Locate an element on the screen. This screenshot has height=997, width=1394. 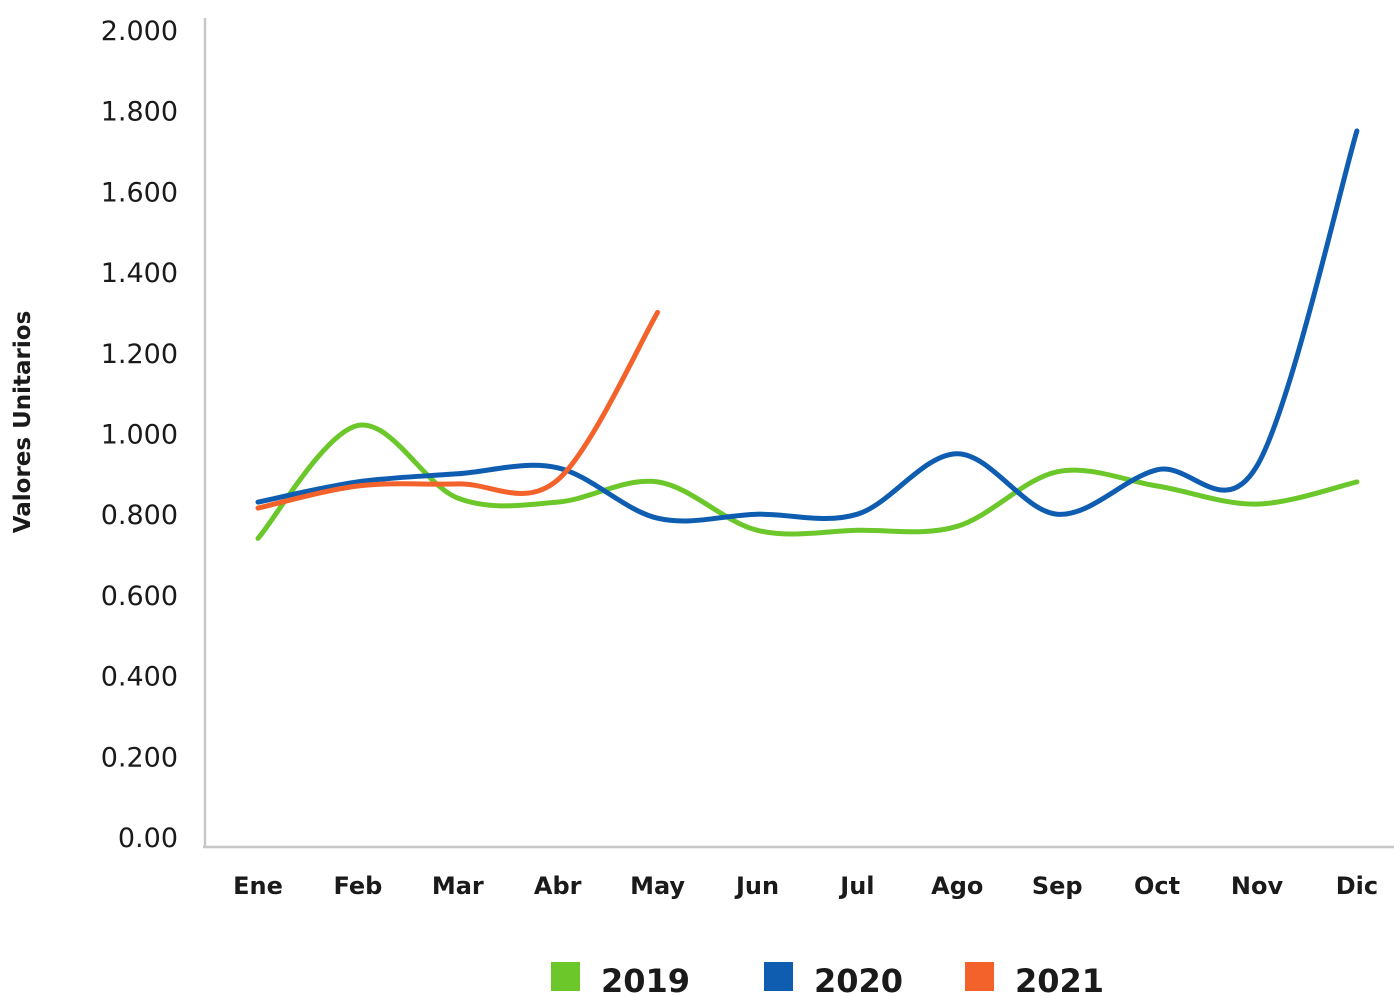
y-tick-label: 2.000 is located at coordinates (139, 31).